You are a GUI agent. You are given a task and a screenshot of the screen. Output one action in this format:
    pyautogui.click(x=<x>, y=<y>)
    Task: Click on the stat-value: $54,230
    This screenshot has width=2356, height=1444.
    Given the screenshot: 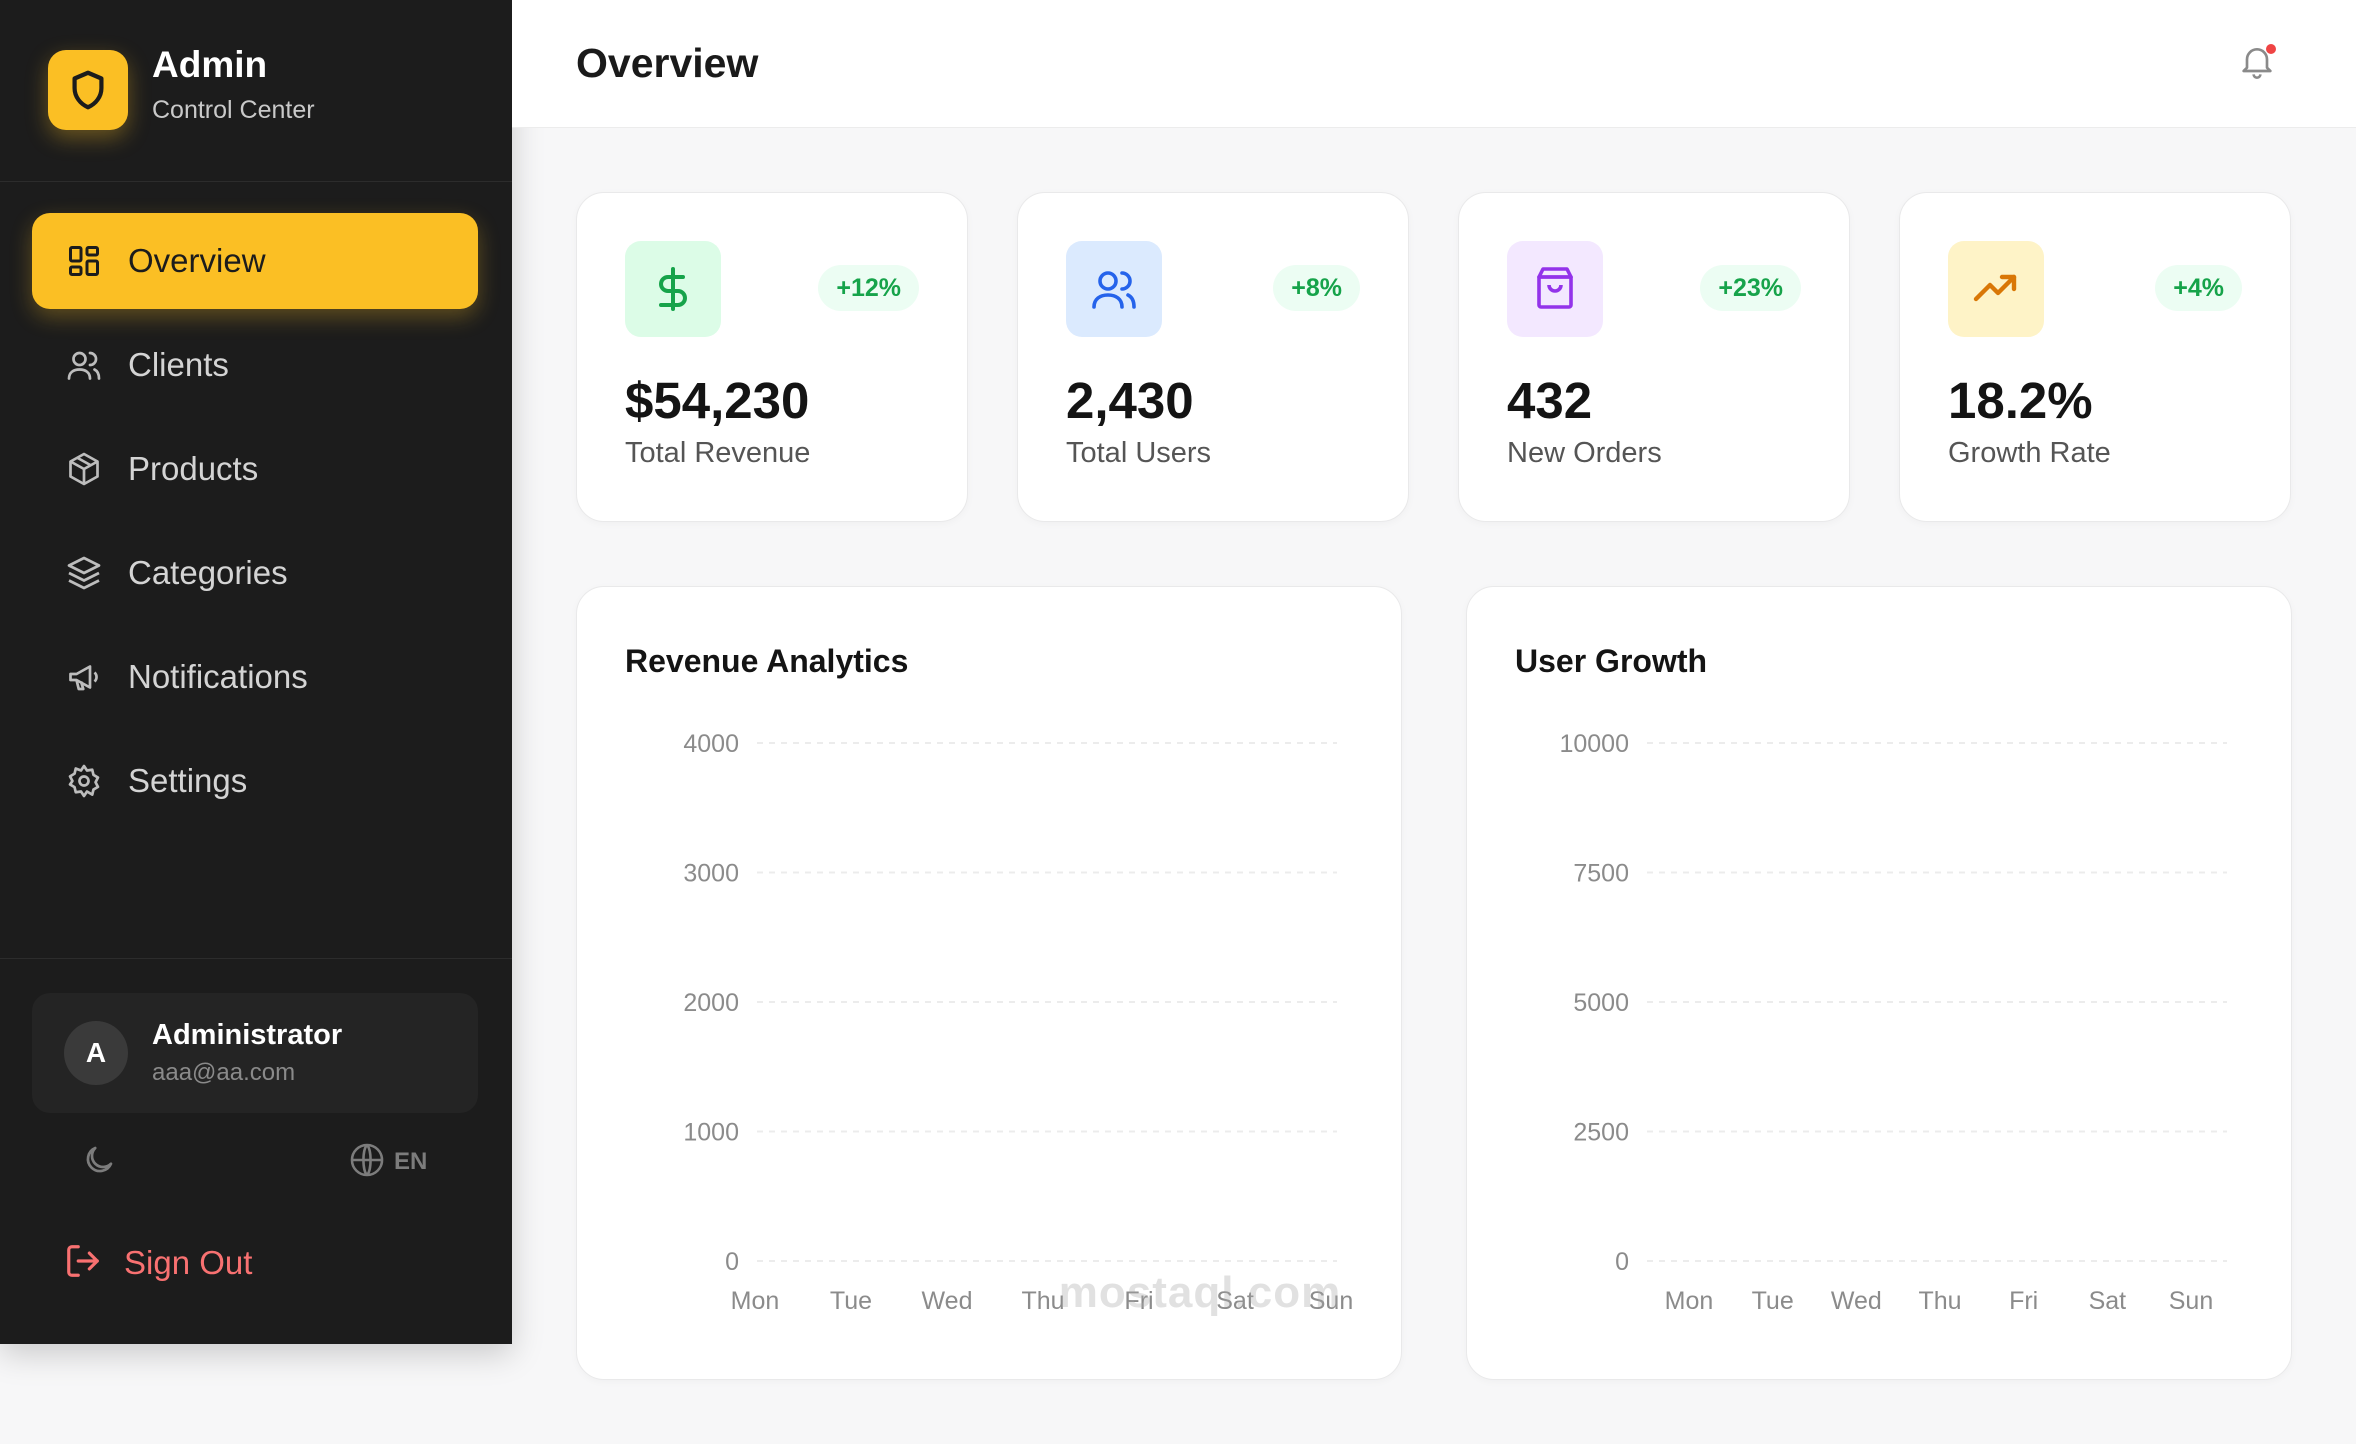 What is the action you would take?
    pyautogui.click(x=717, y=400)
    